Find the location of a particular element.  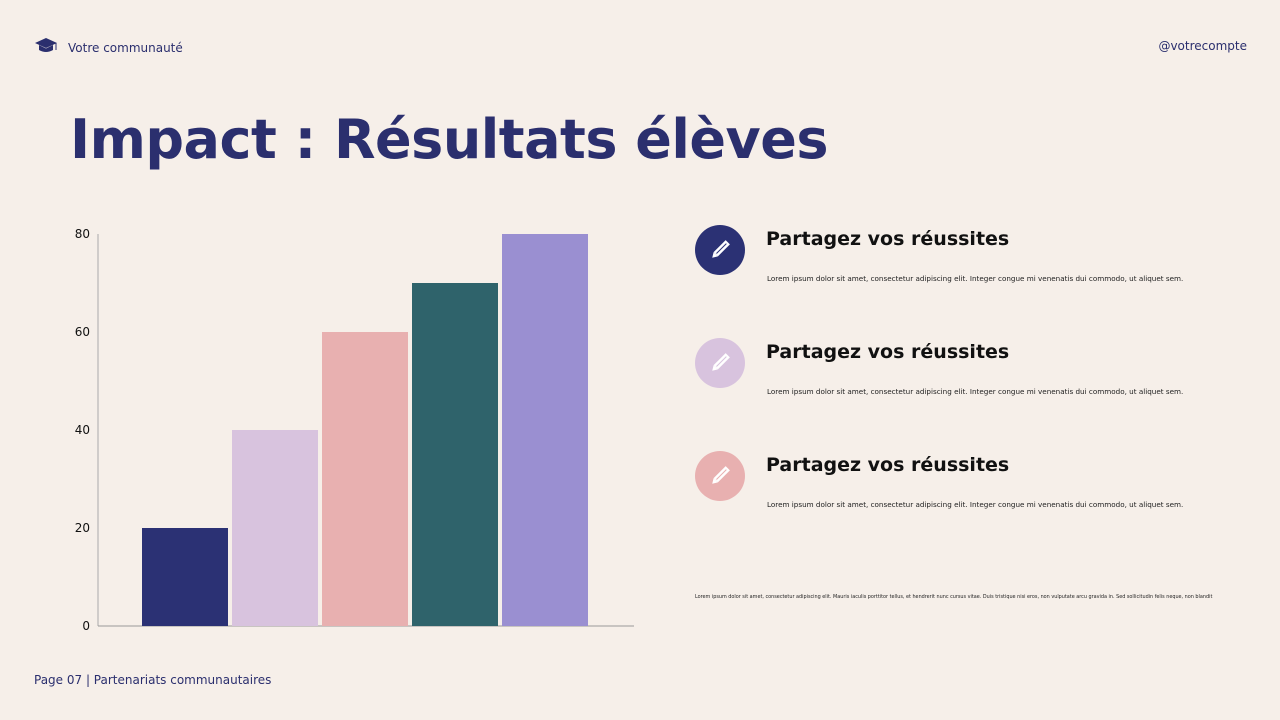

y-tick-label: 60 is located at coordinates (82, 332).